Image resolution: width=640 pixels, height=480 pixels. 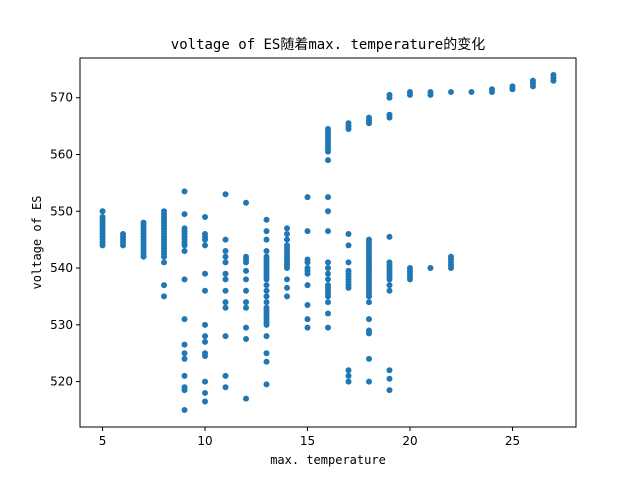 What do you see at coordinates (204, 441) in the screenshot?
I see `x-tick-label: 10` at bounding box center [204, 441].